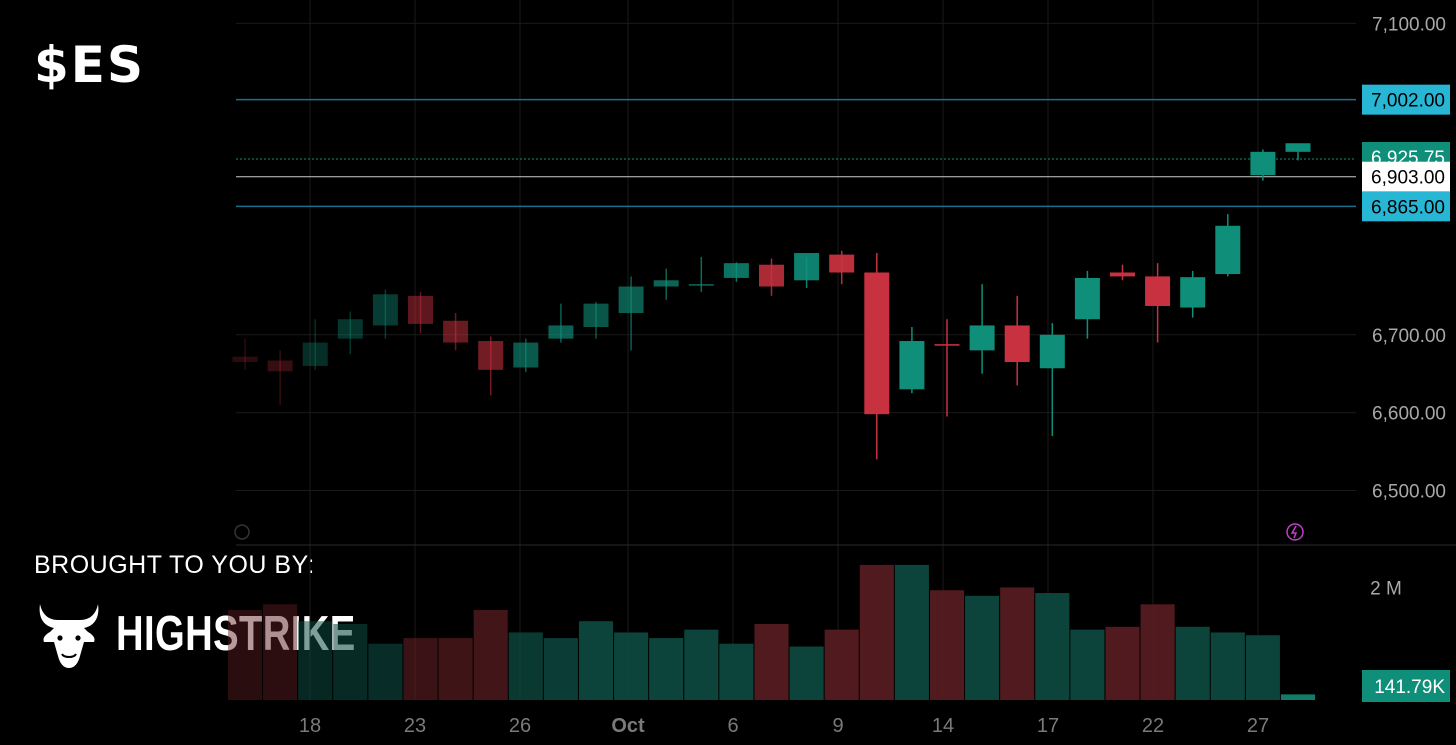 The height and width of the screenshot is (745, 1456). I want to click on price-badge-label: 6,865.00, so click(1408, 207).